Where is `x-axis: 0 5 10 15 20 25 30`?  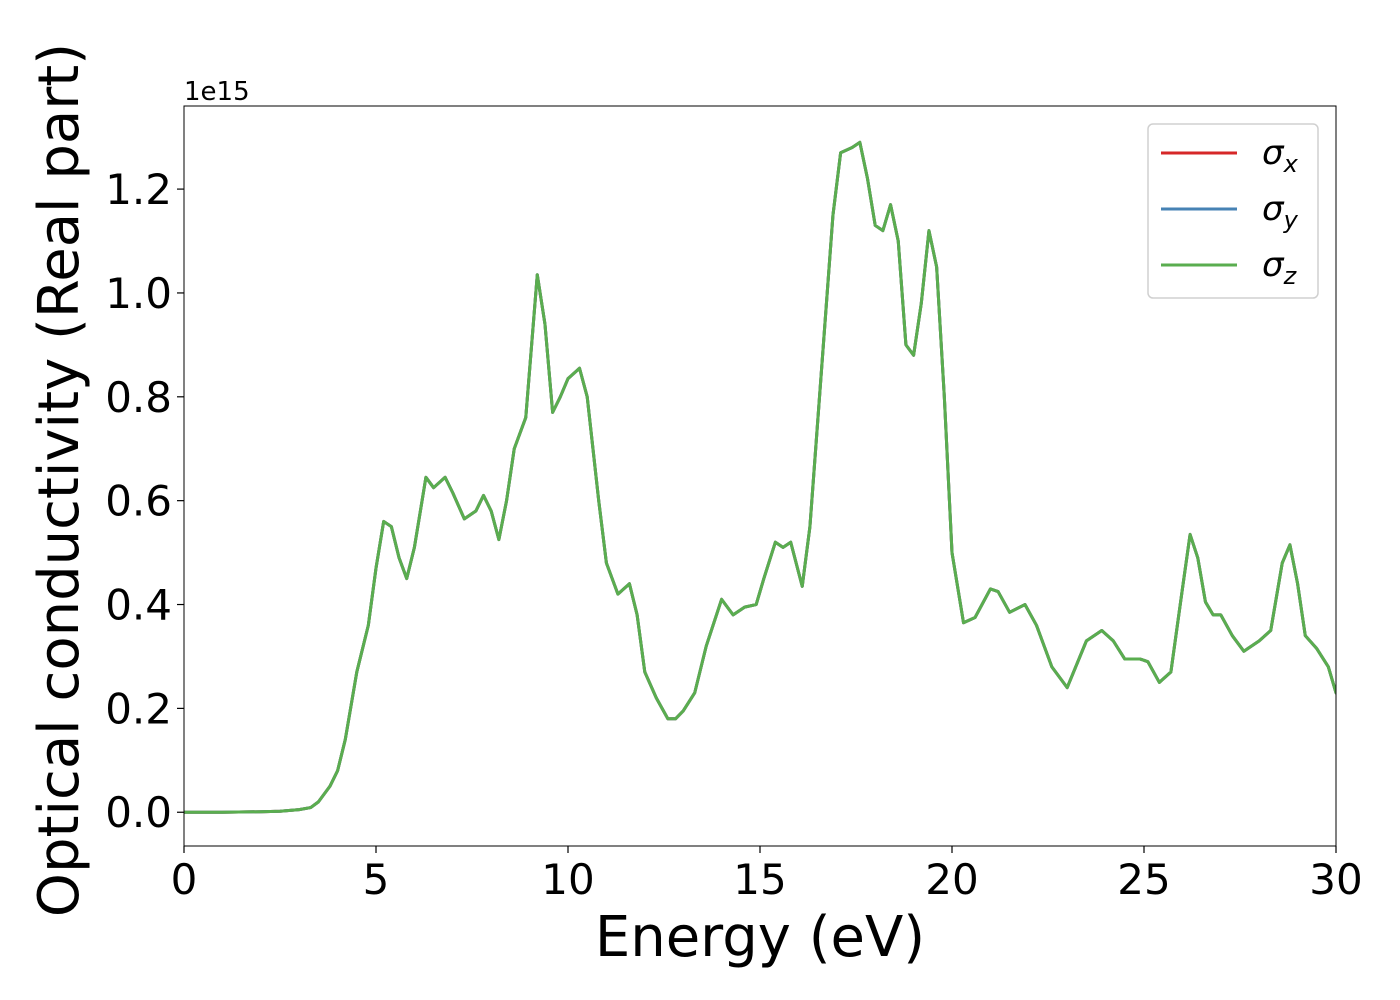 x-axis: 0 5 10 15 20 25 30 is located at coordinates (767, 875).